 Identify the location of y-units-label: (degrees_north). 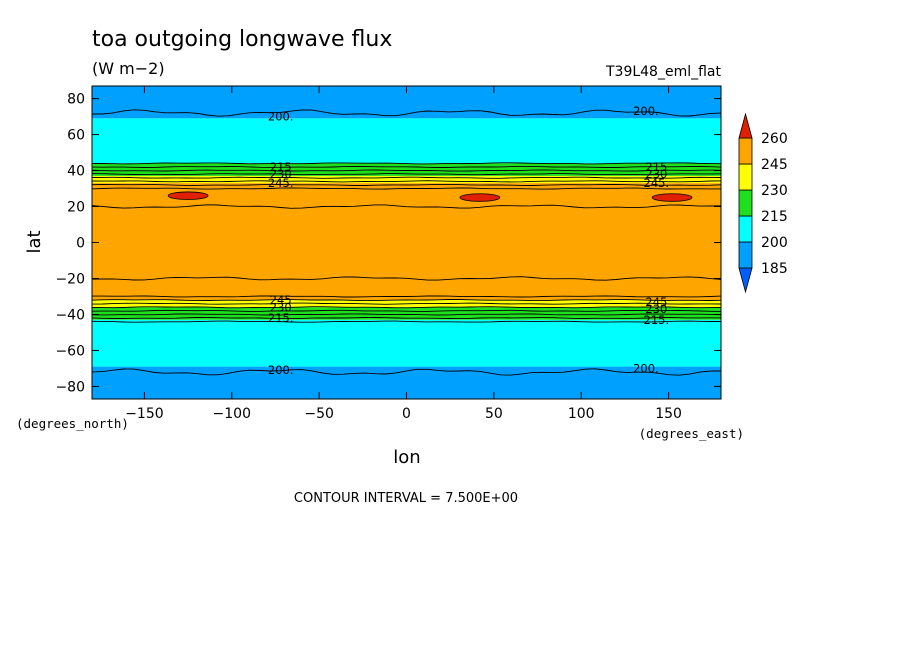
(72, 423).